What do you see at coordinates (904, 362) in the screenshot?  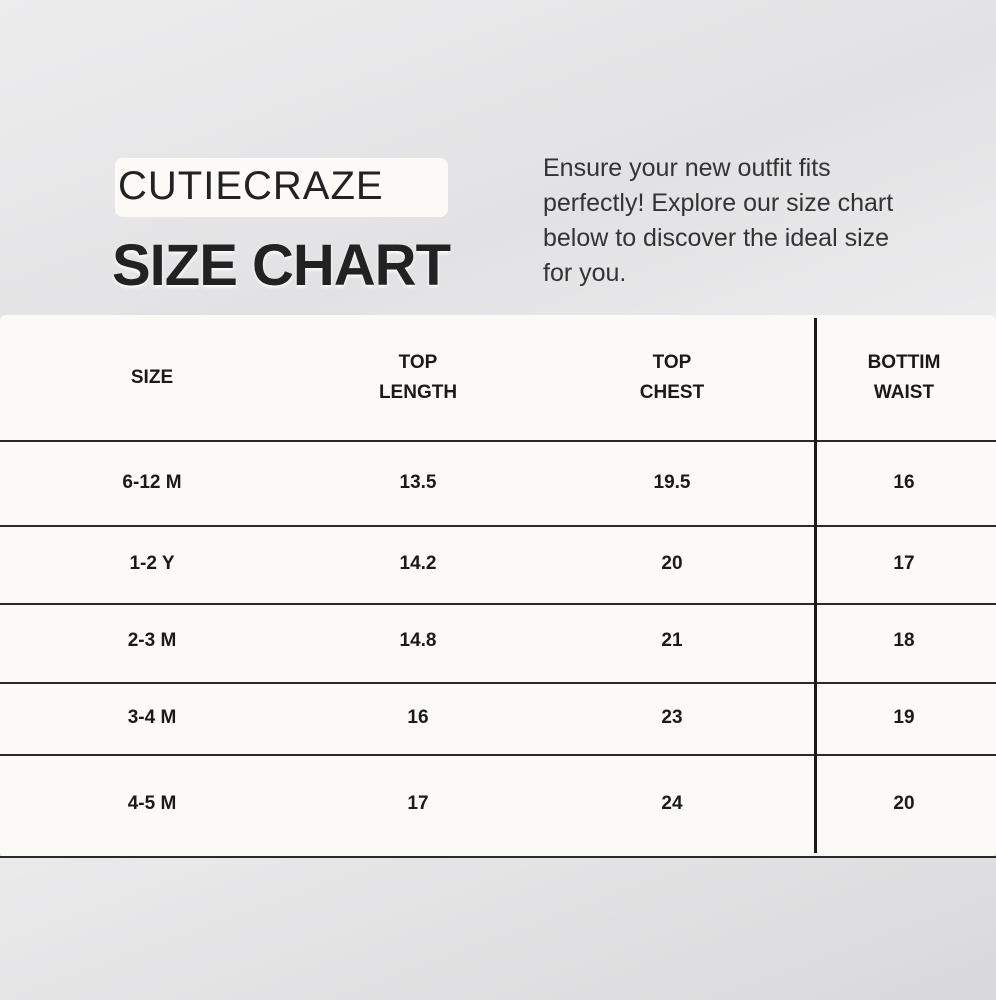 I see `header-text: BOTTIM` at bounding box center [904, 362].